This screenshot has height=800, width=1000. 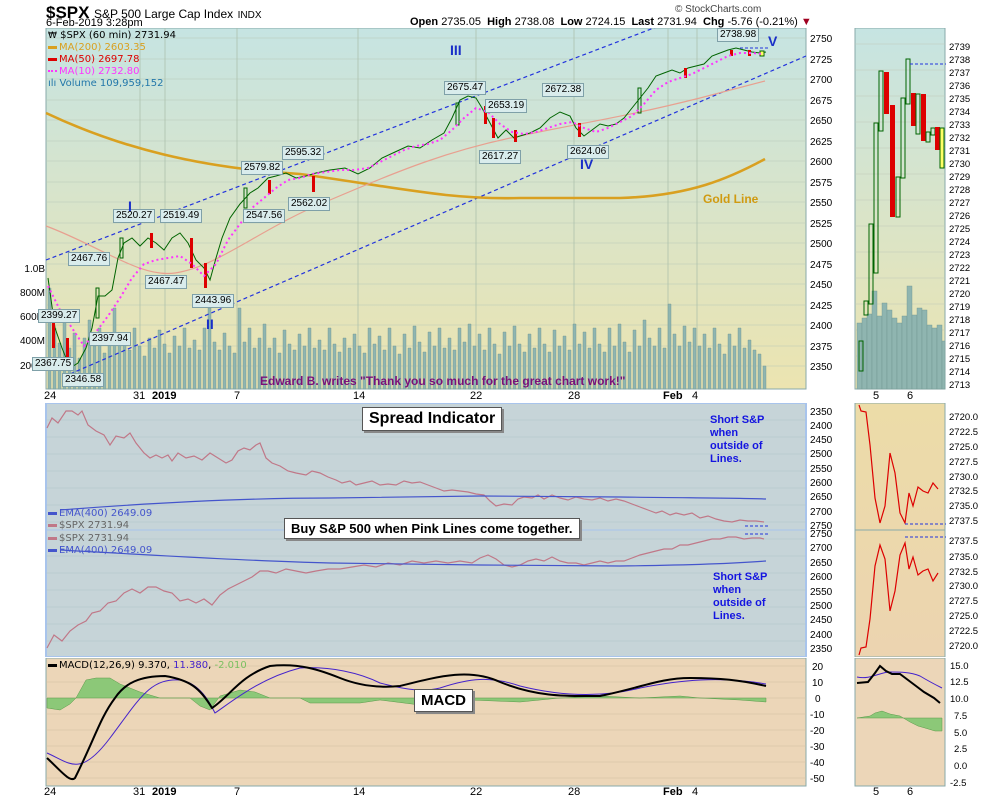 I want to click on zoom-spread-top-line, so click(x=898, y=465).